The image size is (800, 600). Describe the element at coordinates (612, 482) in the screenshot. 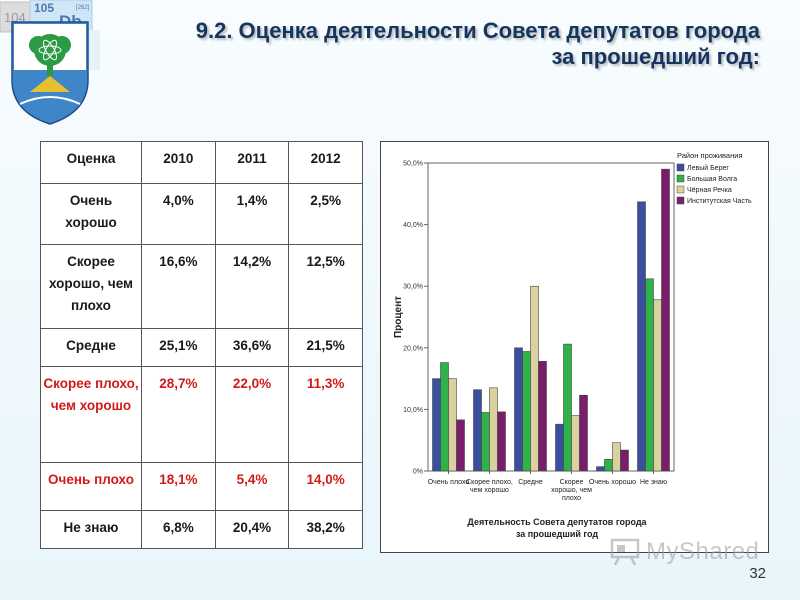

I see `x-tick-label: Очень хорошо` at that location.